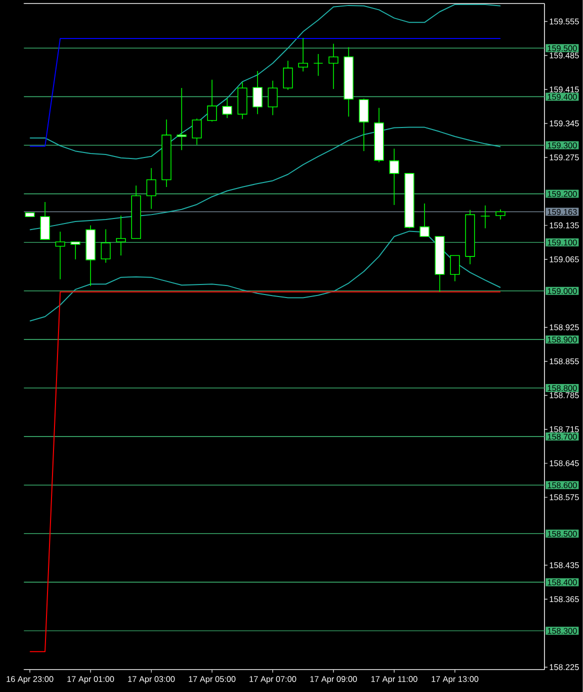  What do you see at coordinates (394, 680) in the screenshot?
I see `x-tick-label: 17 Apr 11:00` at bounding box center [394, 680].